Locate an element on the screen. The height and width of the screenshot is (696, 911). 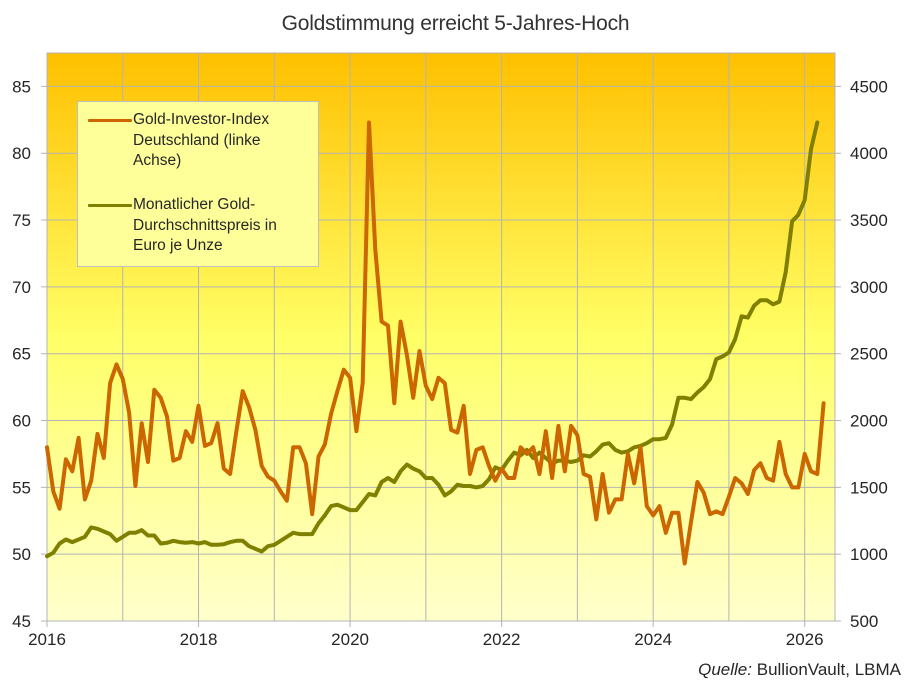
y-right-tick-label: 3000 is located at coordinates (869, 287).